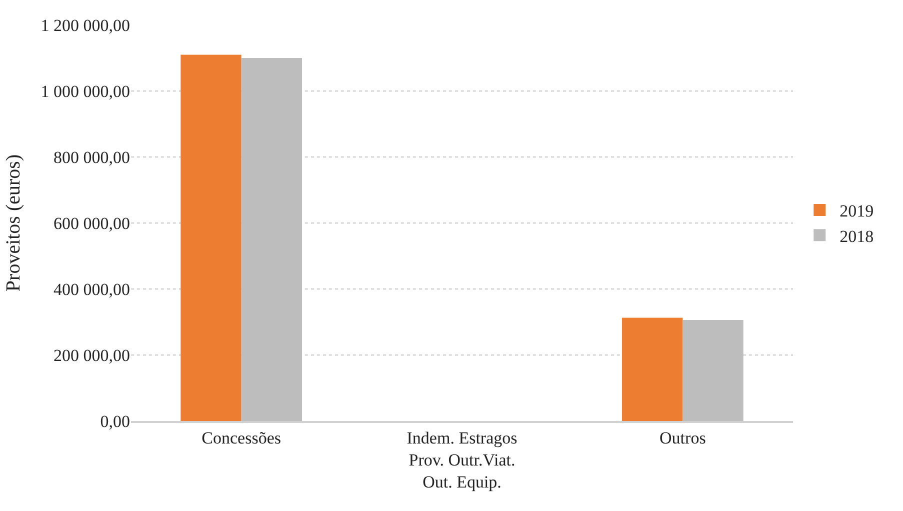 The image size is (903, 511). I want to click on x-tick-label: Indem. Estragos Prov. Outr.Viat. Out. Equip., so click(462, 460).